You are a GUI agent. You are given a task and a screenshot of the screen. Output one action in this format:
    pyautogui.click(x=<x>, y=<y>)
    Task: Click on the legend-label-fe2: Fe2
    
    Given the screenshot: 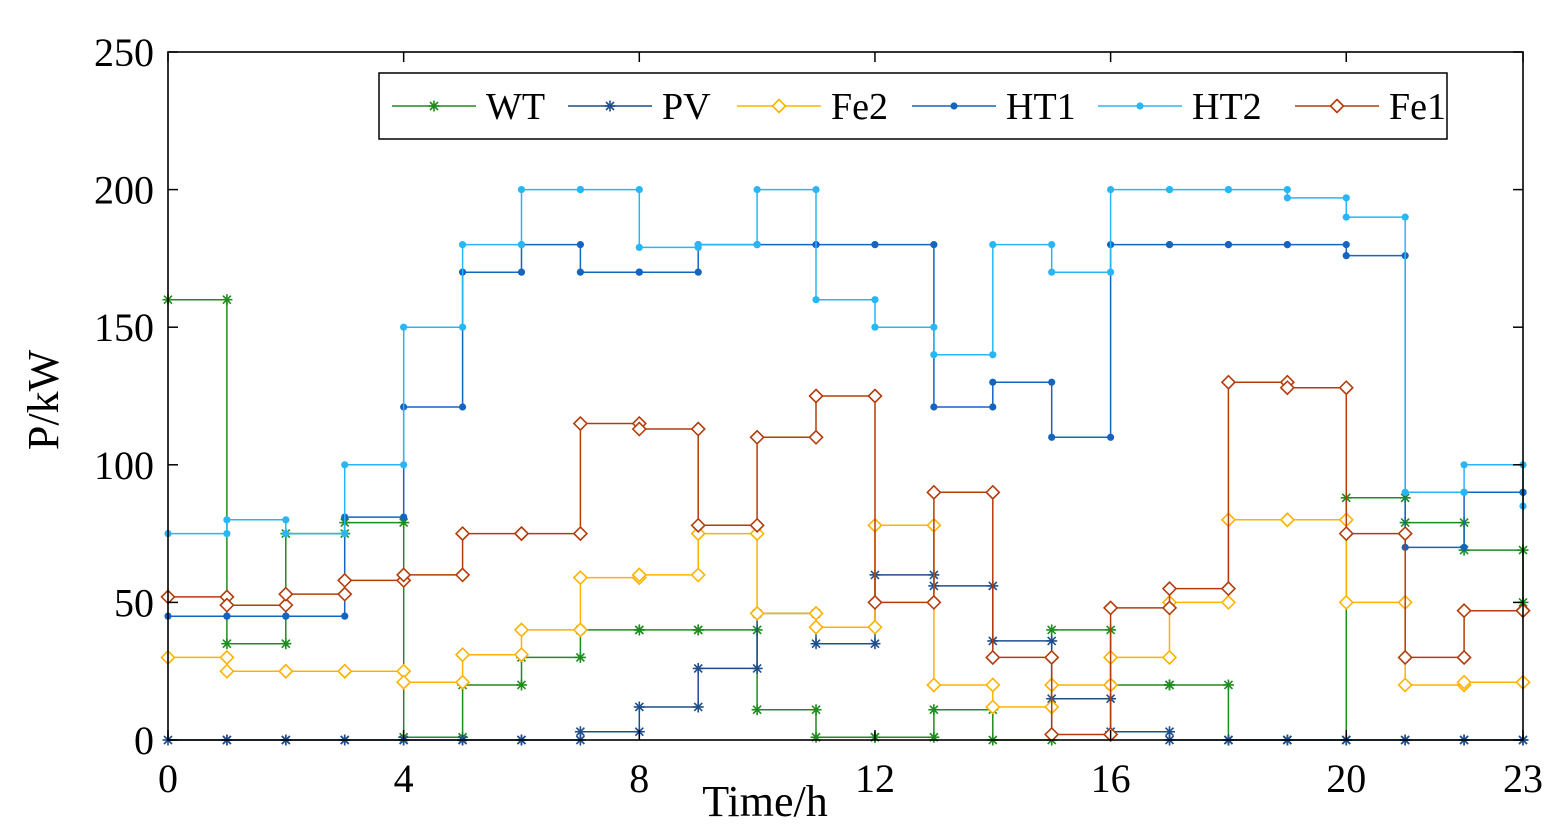 What is the action you would take?
    pyautogui.click(x=859, y=107)
    